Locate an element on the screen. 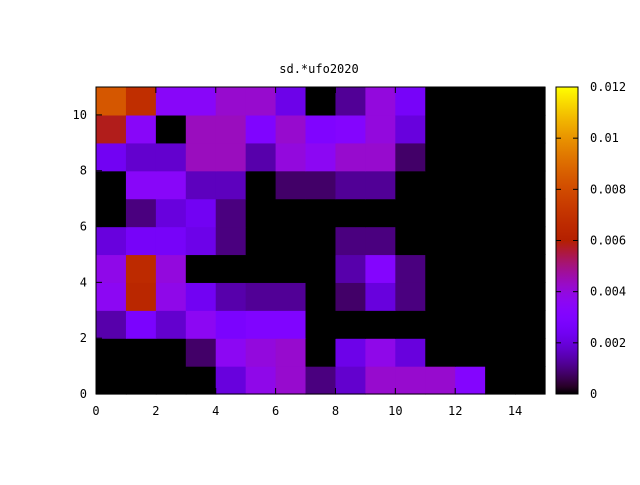  colorbar-tick-label: 0.004 is located at coordinates (608, 292).